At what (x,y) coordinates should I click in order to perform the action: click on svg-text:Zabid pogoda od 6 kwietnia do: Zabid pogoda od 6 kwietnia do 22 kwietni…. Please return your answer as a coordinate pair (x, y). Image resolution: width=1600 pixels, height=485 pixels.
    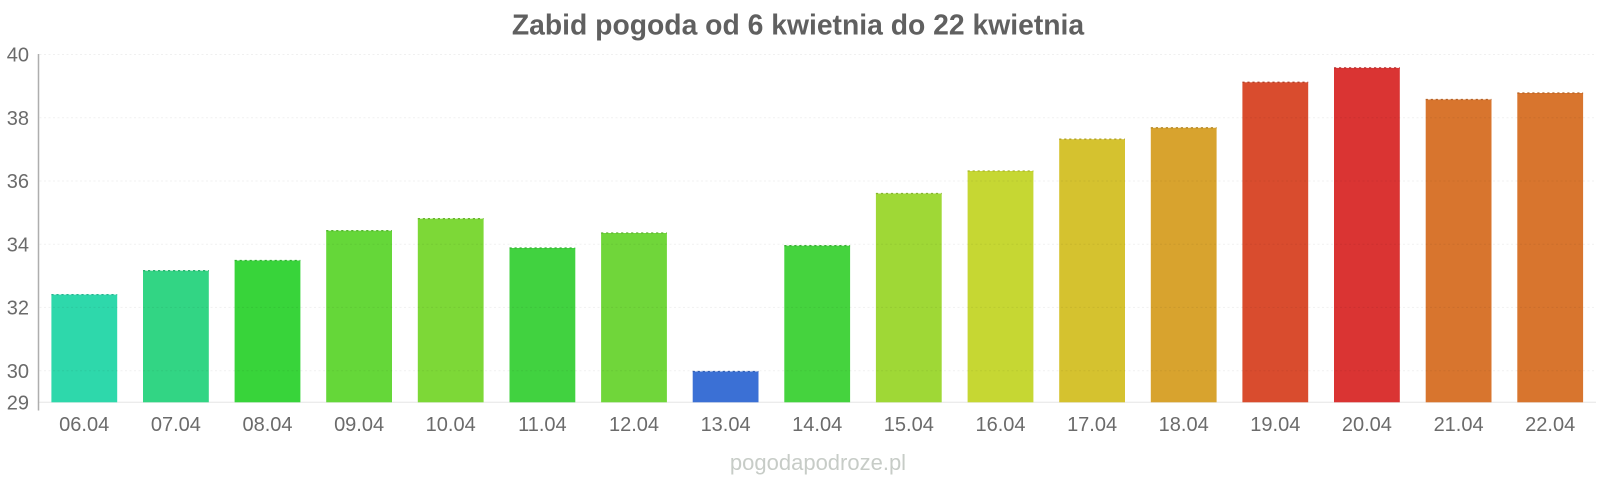
    Looking at the image, I should click on (798, 25).